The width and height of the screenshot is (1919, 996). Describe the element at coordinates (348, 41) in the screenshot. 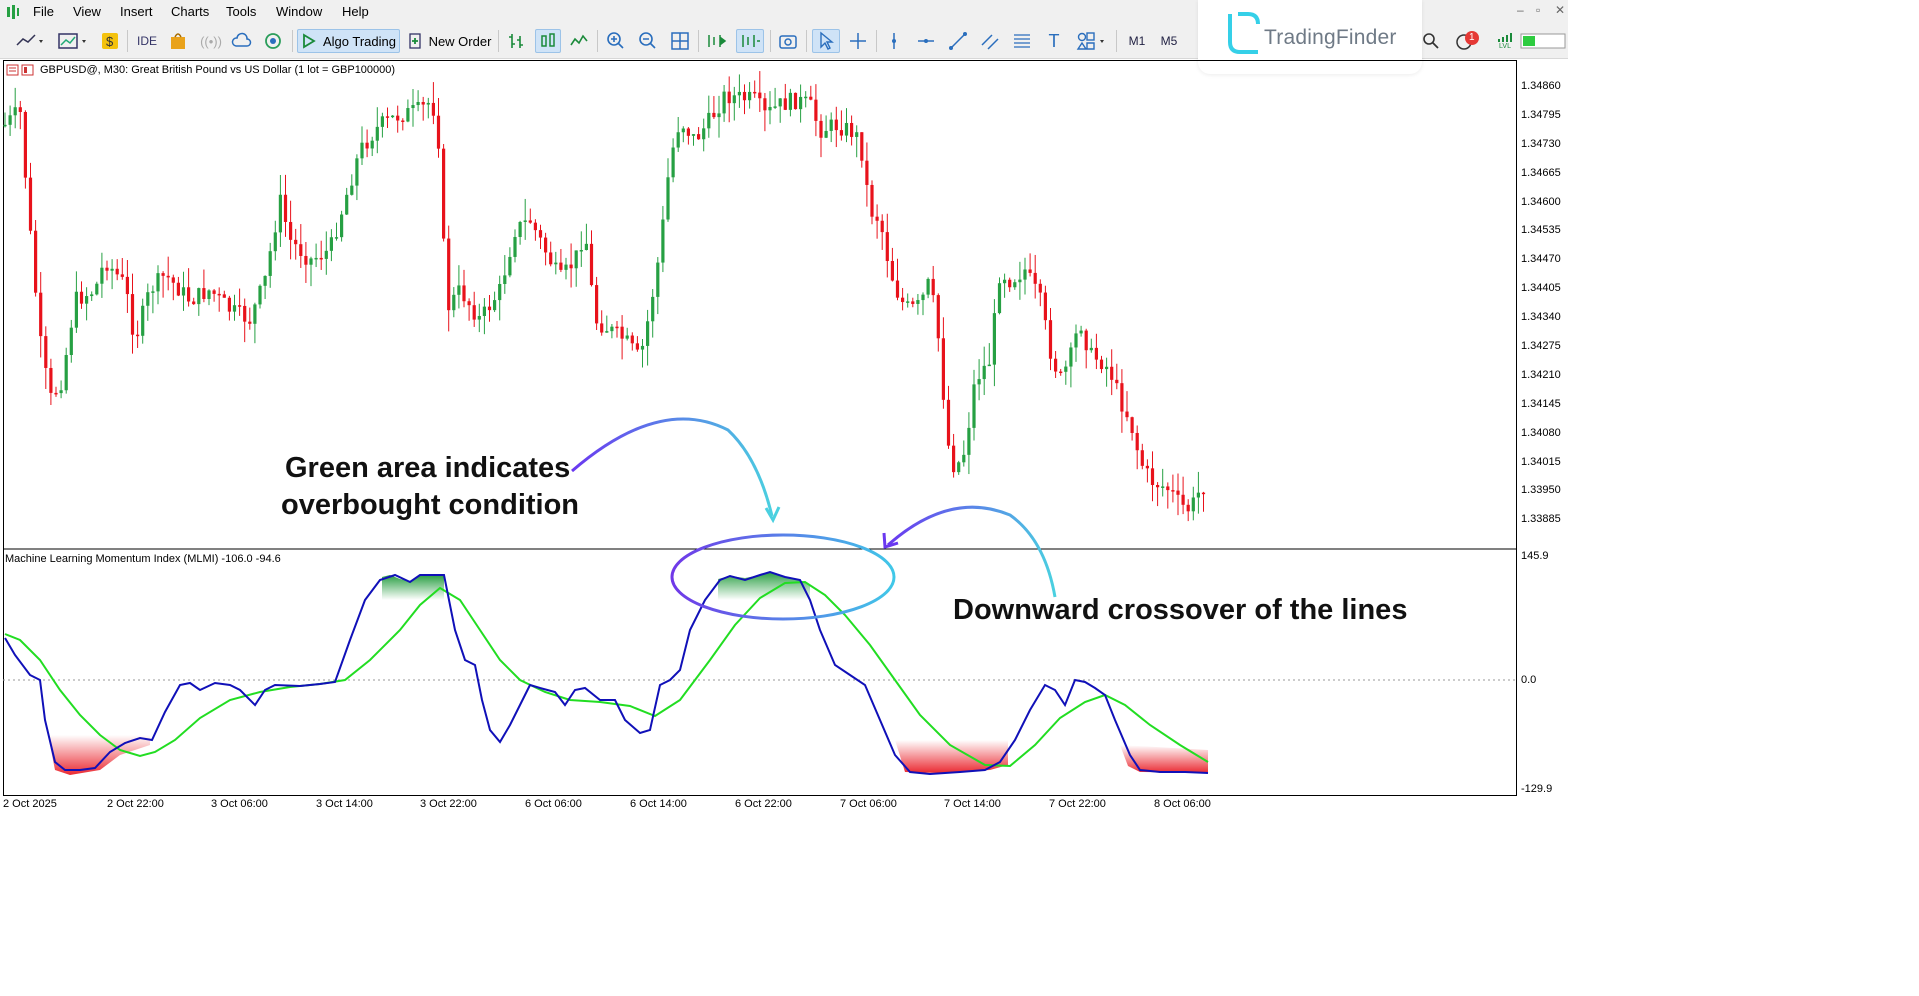

I see `algo-trading-button: Algo Trading` at that location.